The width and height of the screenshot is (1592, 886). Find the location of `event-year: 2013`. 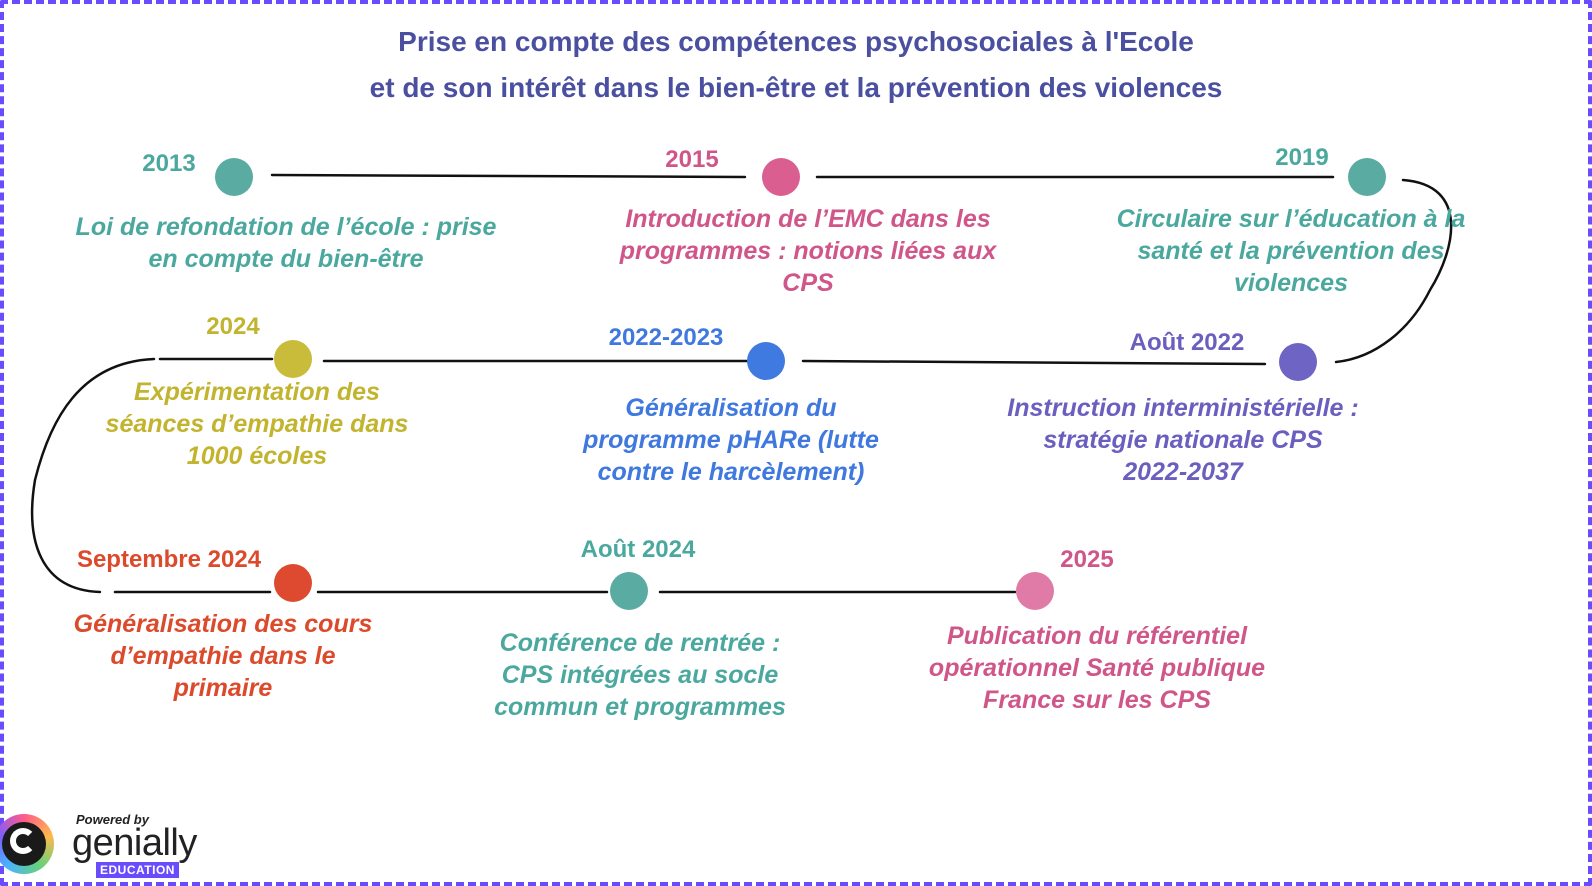

event-year: 2013 is located at coordinates (169, 163).